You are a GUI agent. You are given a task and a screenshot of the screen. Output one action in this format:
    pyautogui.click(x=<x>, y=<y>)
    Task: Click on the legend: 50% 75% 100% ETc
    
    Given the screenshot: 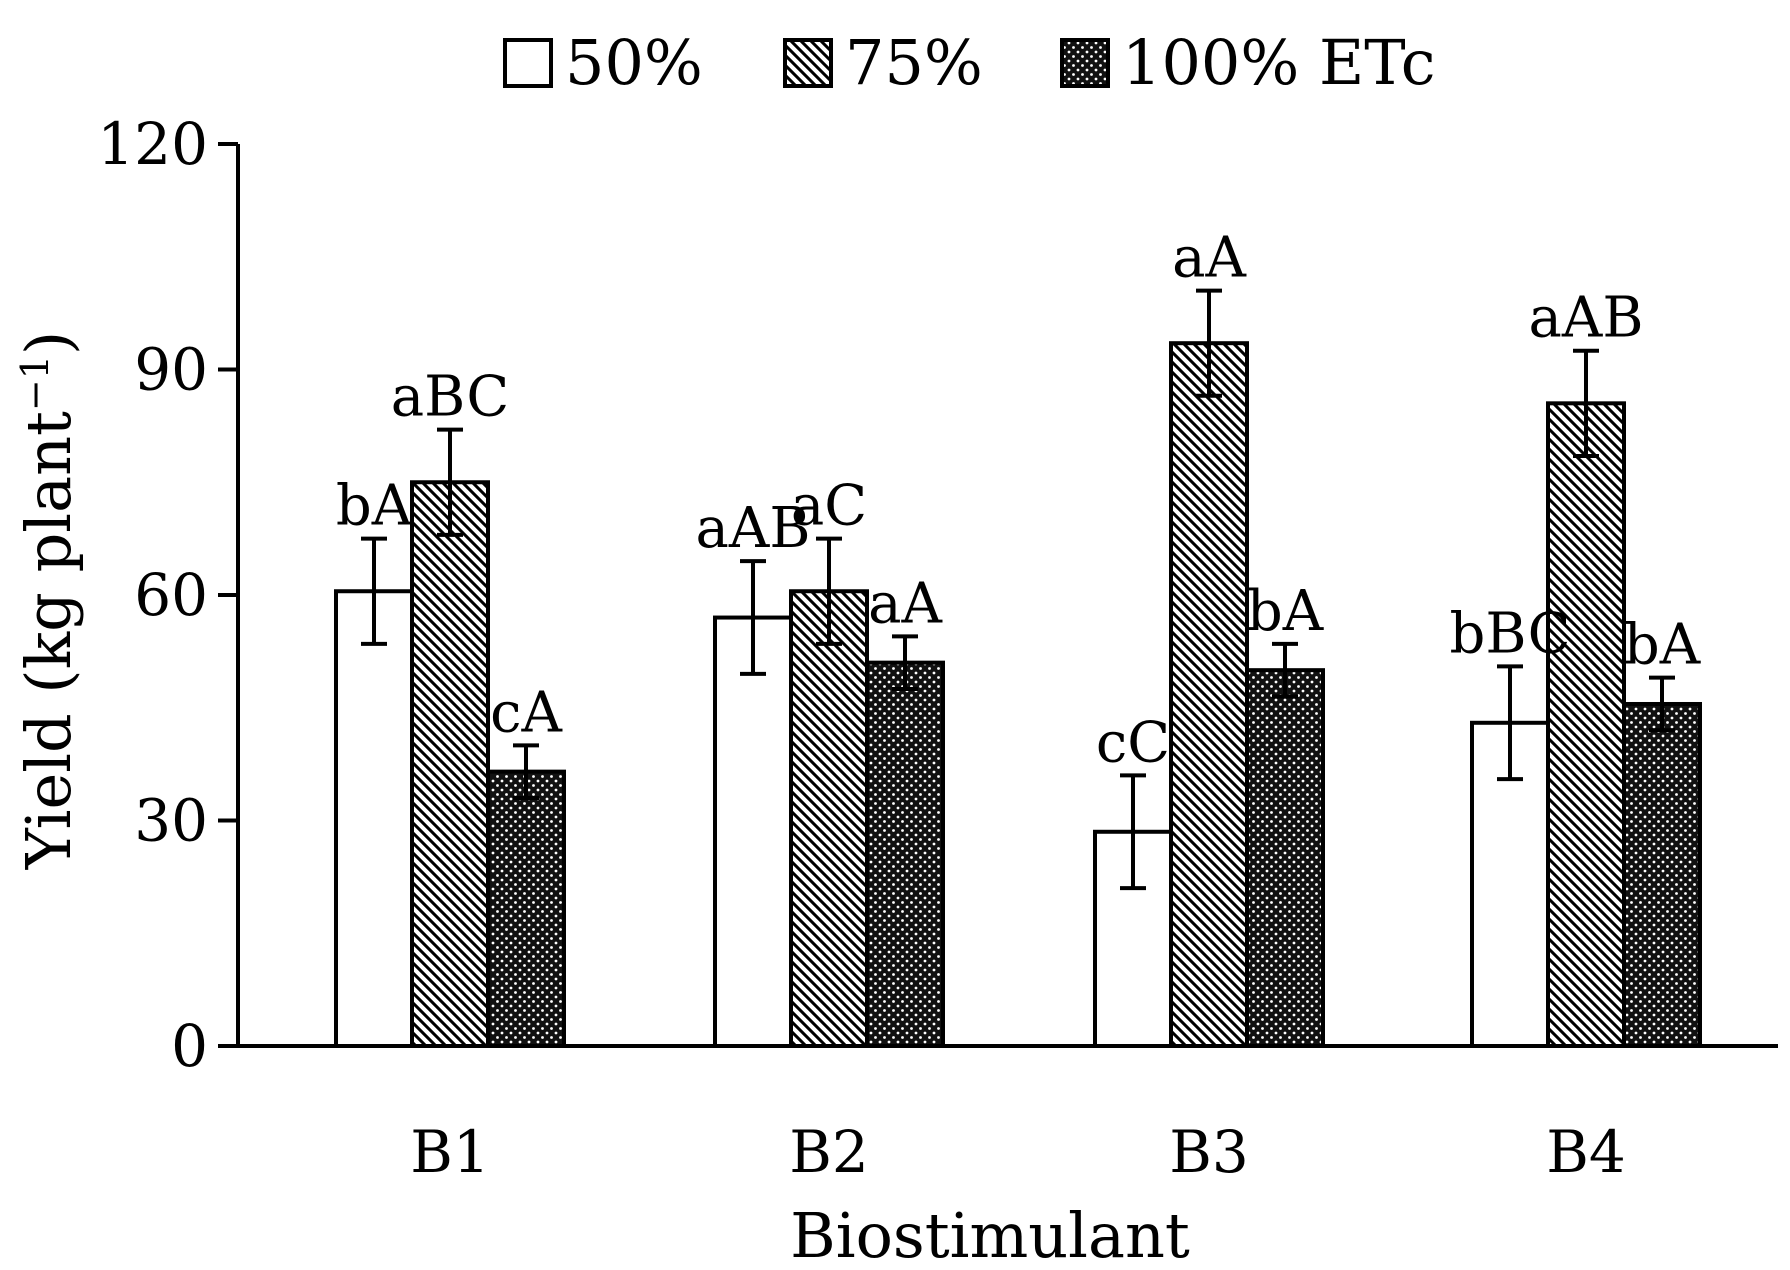 What is the action you would take?
    pyautogui.click(x=969, y=62)
    